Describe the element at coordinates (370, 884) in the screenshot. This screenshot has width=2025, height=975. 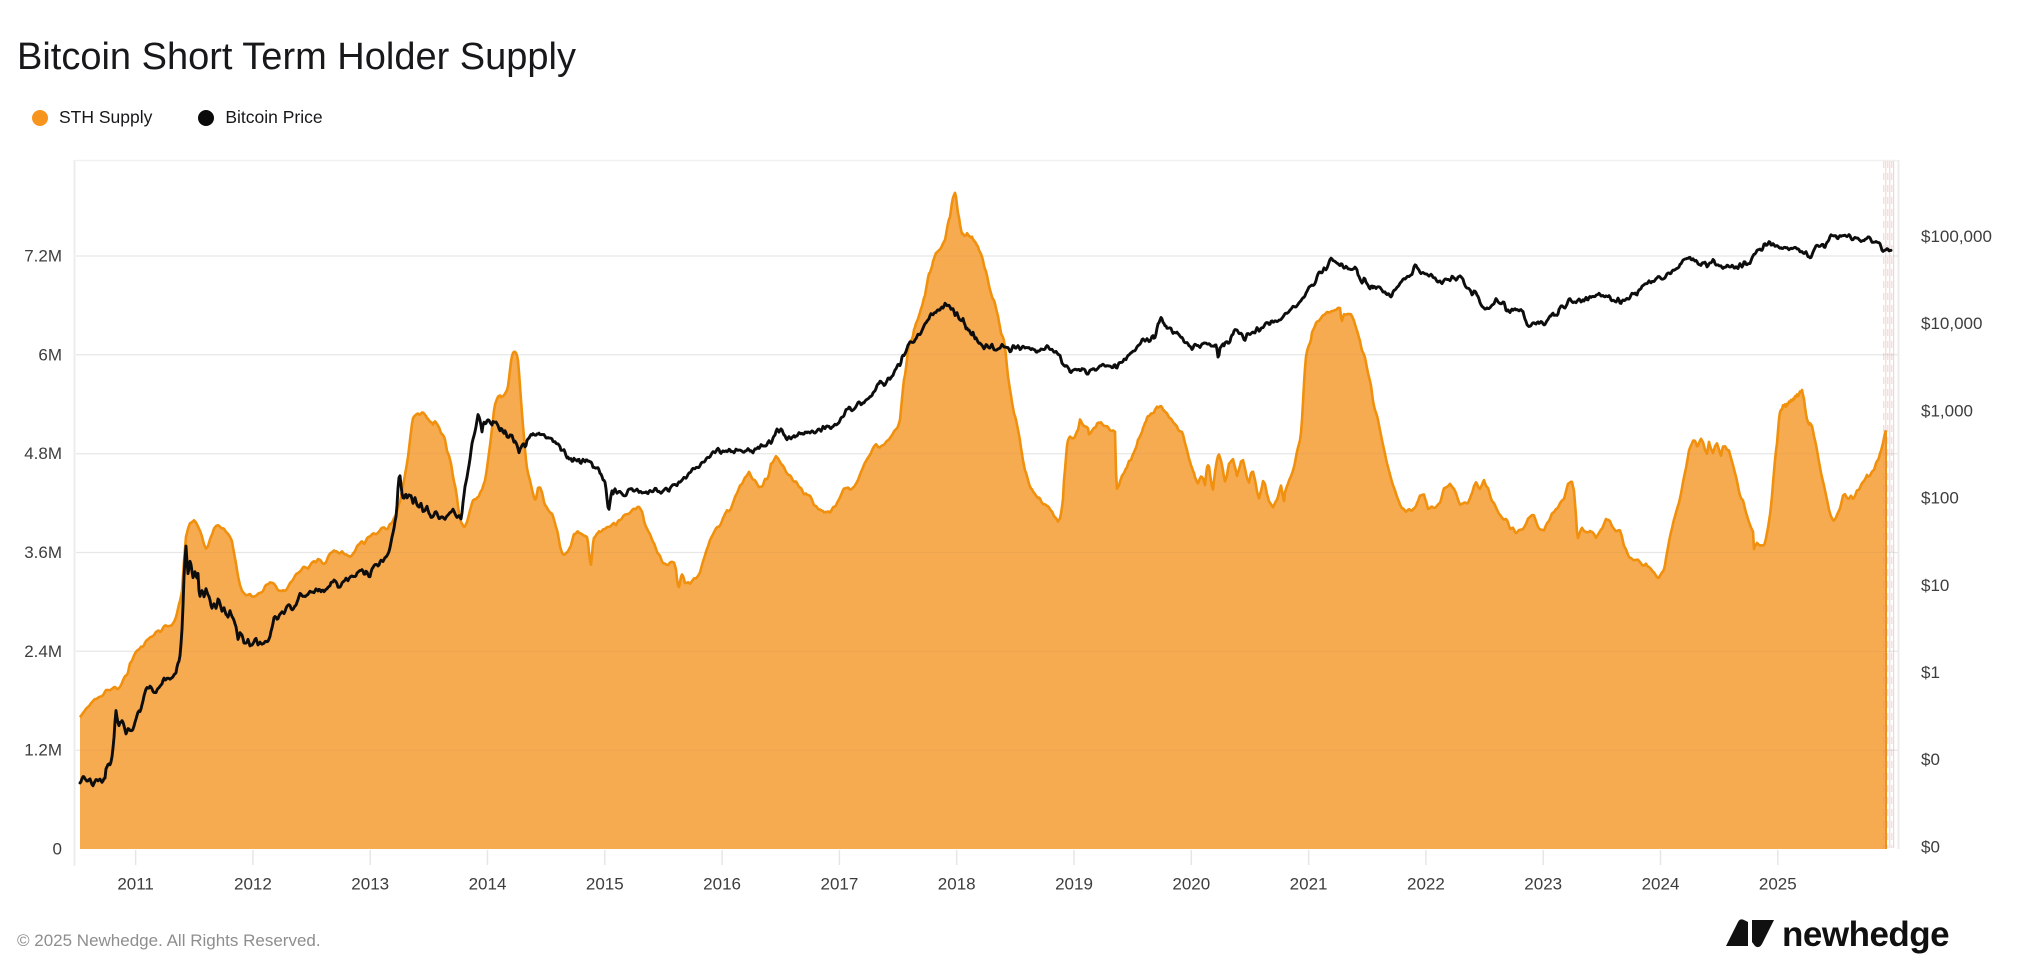
I see `svg-text: 2013` at that location.